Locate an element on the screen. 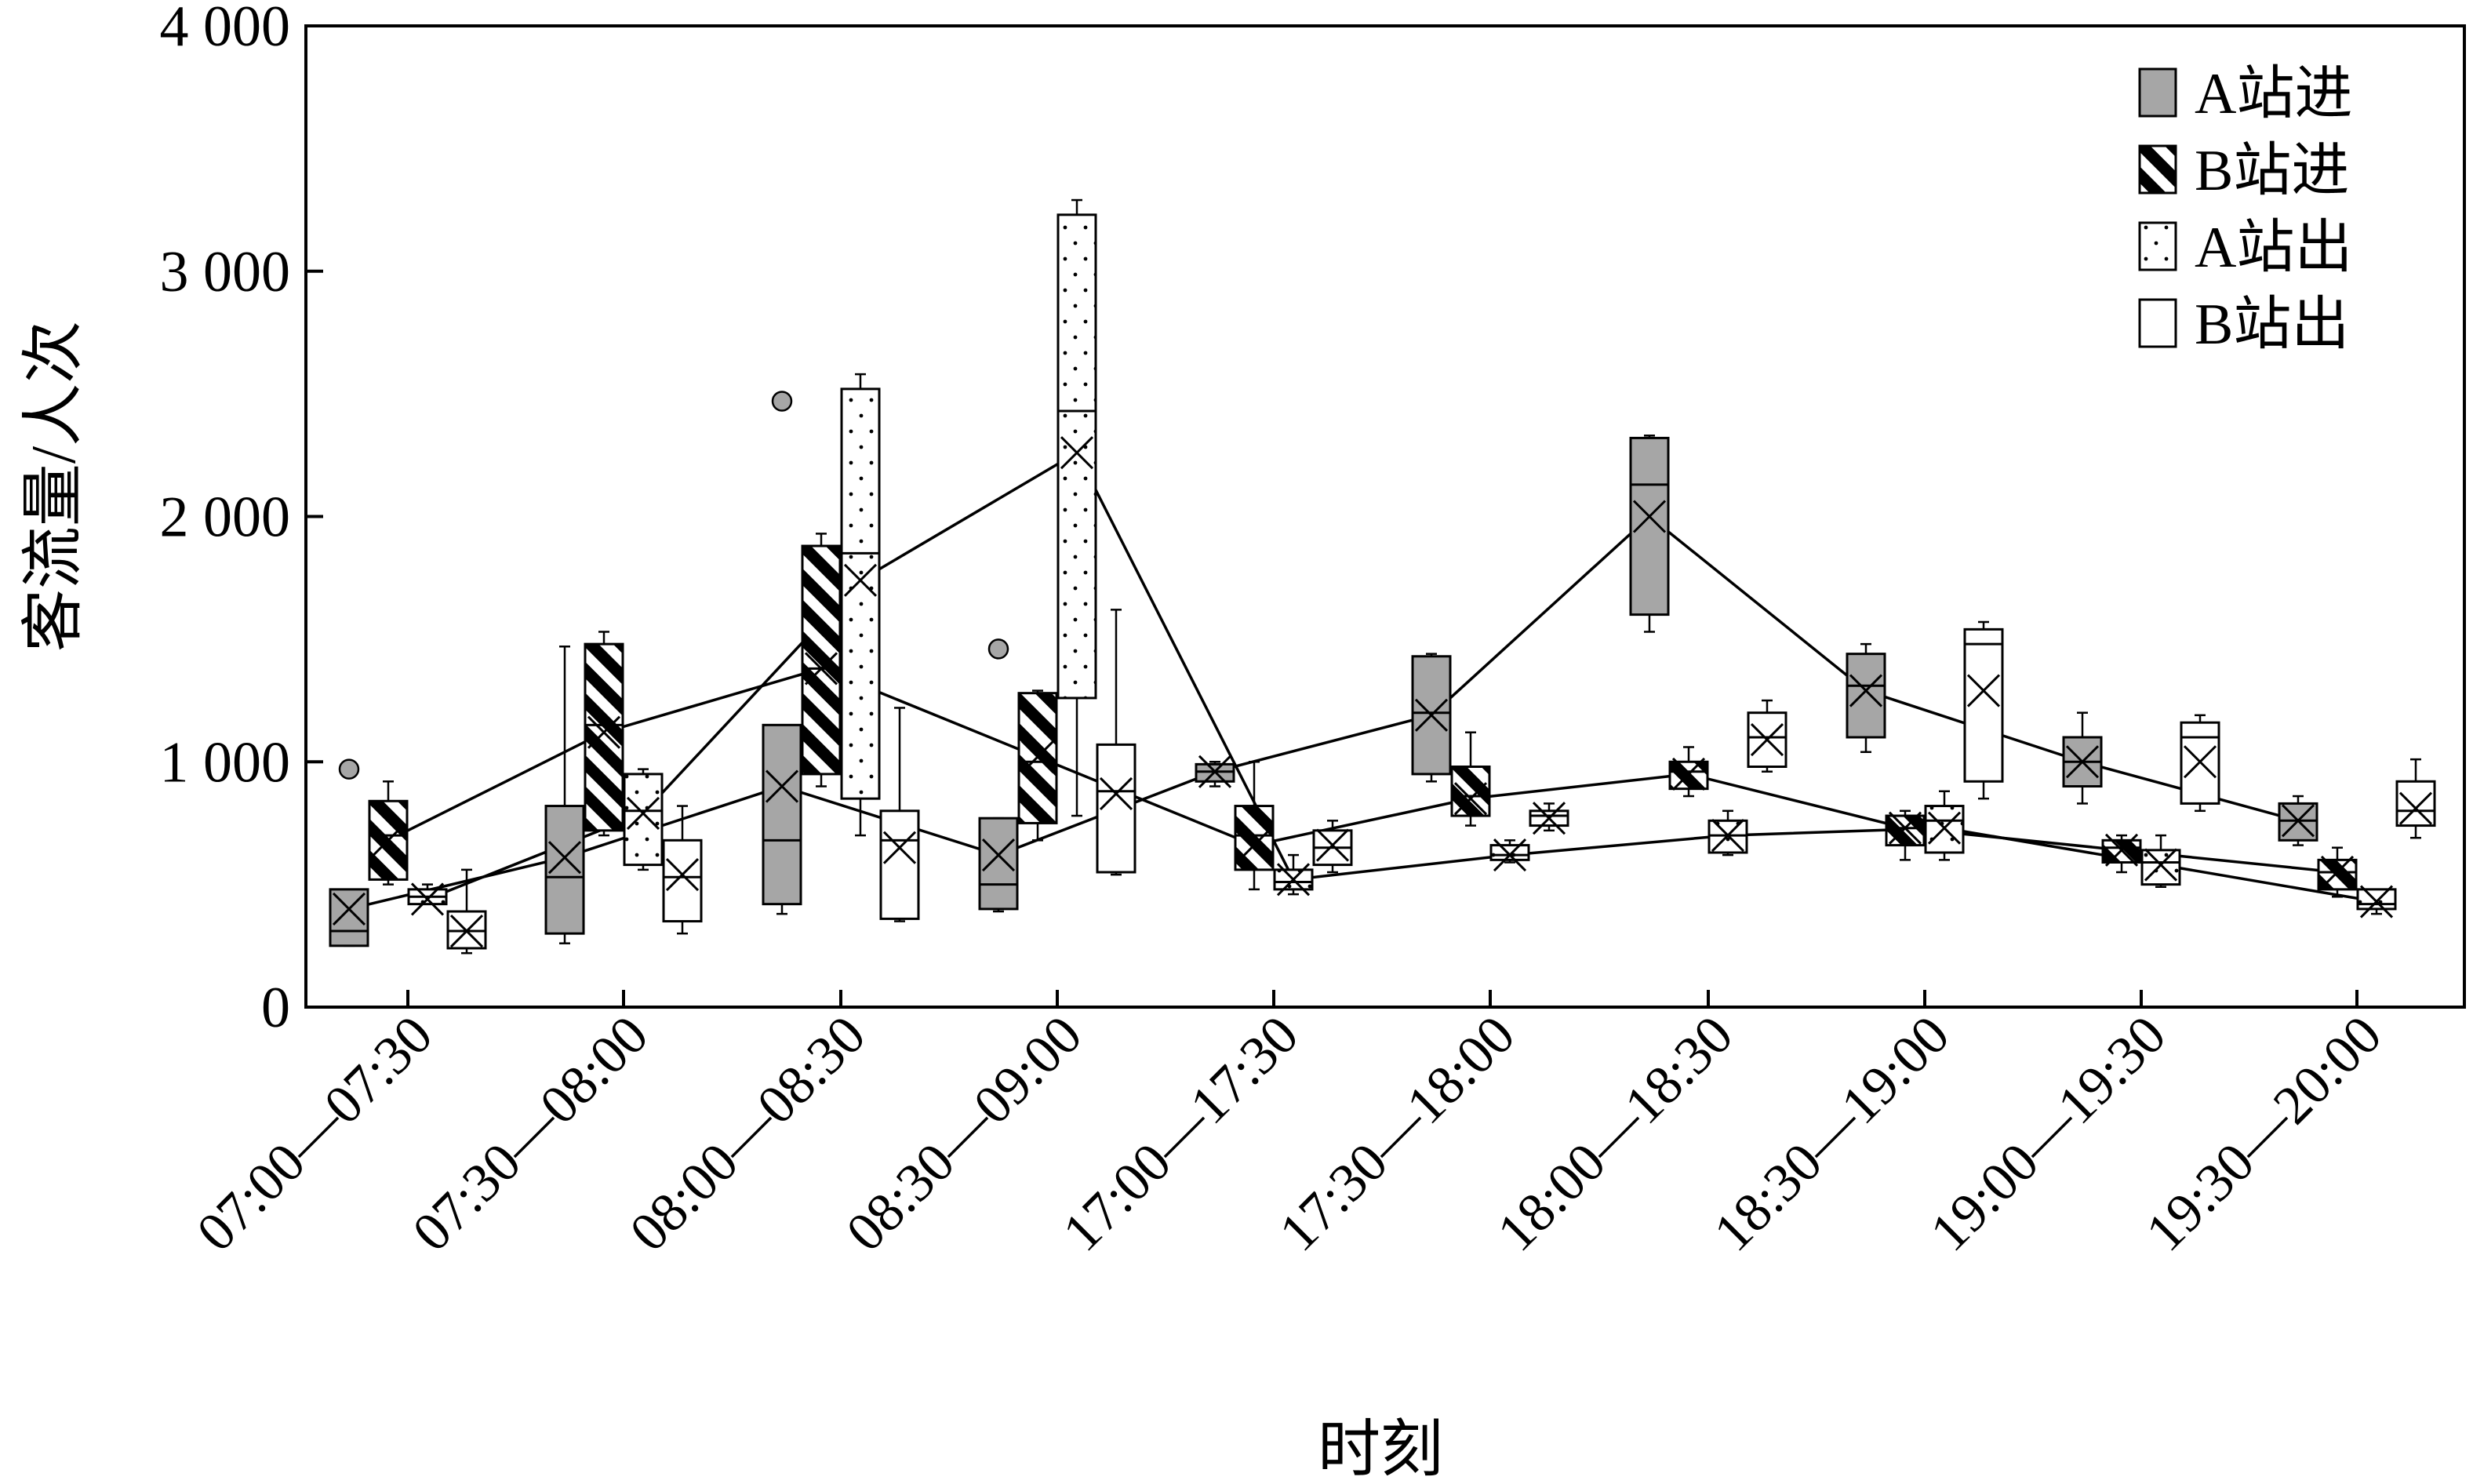 Image resolution: width=2473 pixels, height=1484 pixels. x-tick-label: 07:30—08:00 is located at coordinates (531, 1134).